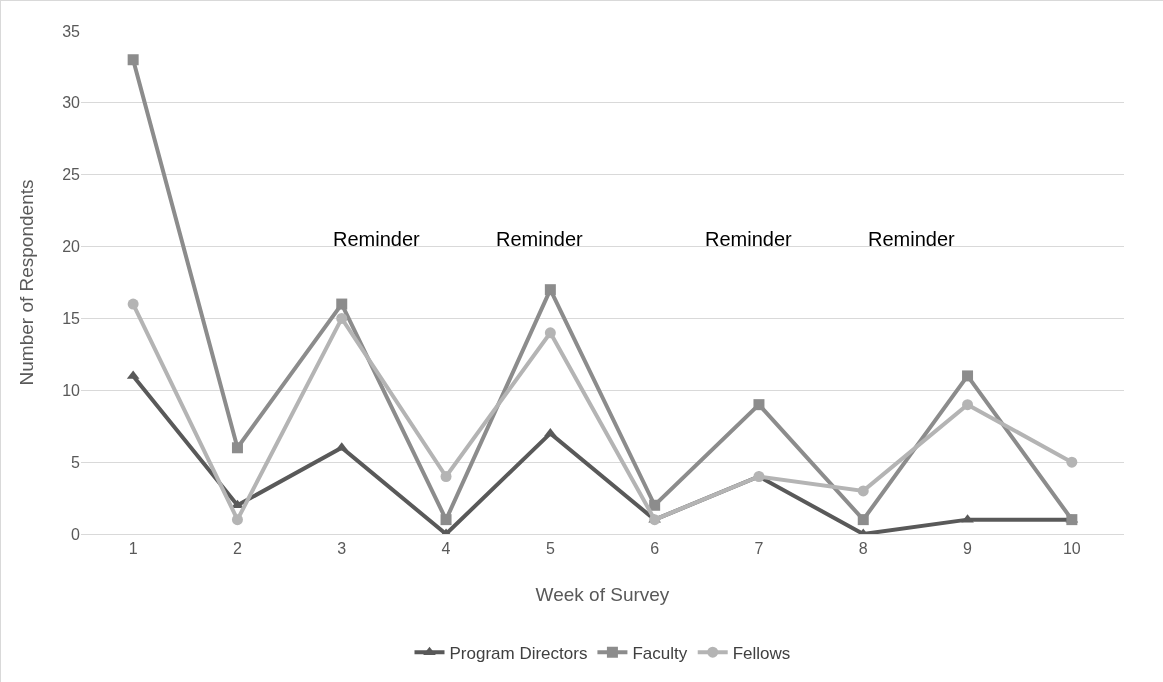 This screenshot has width=1163, height=682. Describe the element at coordinates (76, 534) in the screenshot. I see `y-tick-label: 0` at that location.